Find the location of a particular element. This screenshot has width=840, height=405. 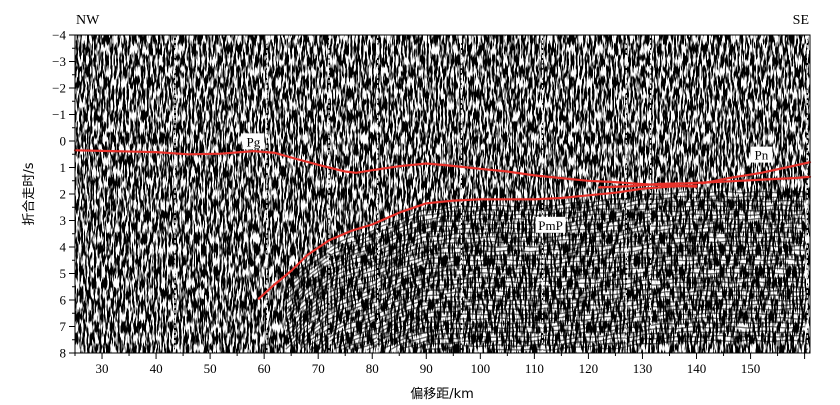

direction-label-nw: NW is located at coordinates (88, 20).